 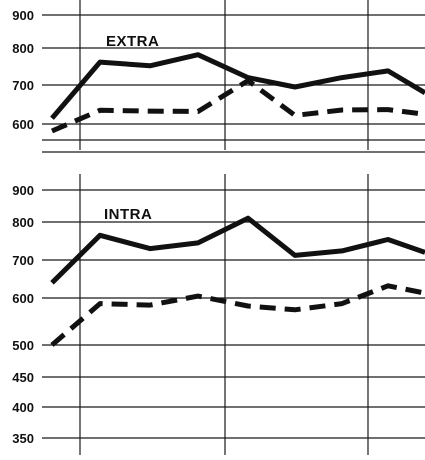 What do you see at coordinates (128, 214) in the screenshot?
I see `intra-panel-label: INTRA` at bounding box center [128, 214].